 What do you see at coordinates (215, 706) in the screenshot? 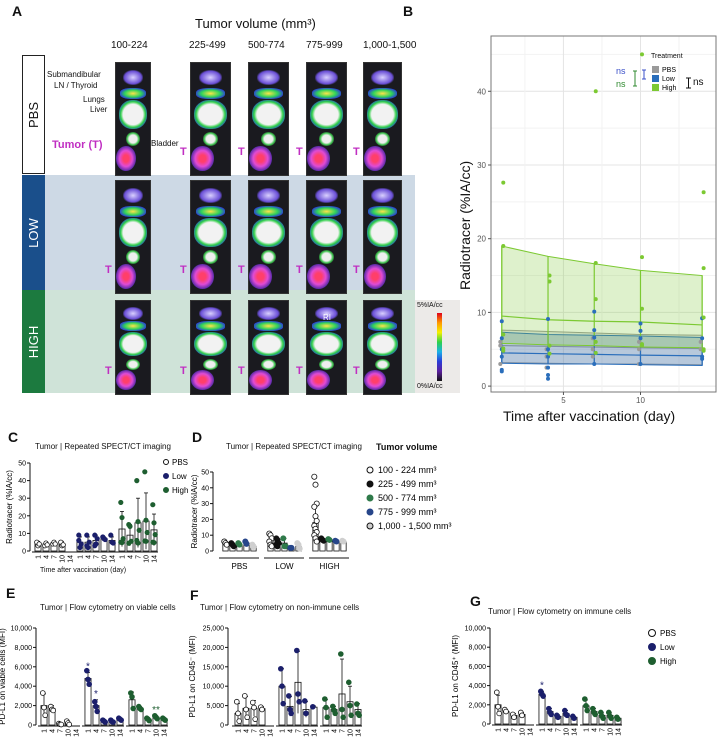
I see `f-y-tick-label: 5,000` at bounding box center [215, 706].